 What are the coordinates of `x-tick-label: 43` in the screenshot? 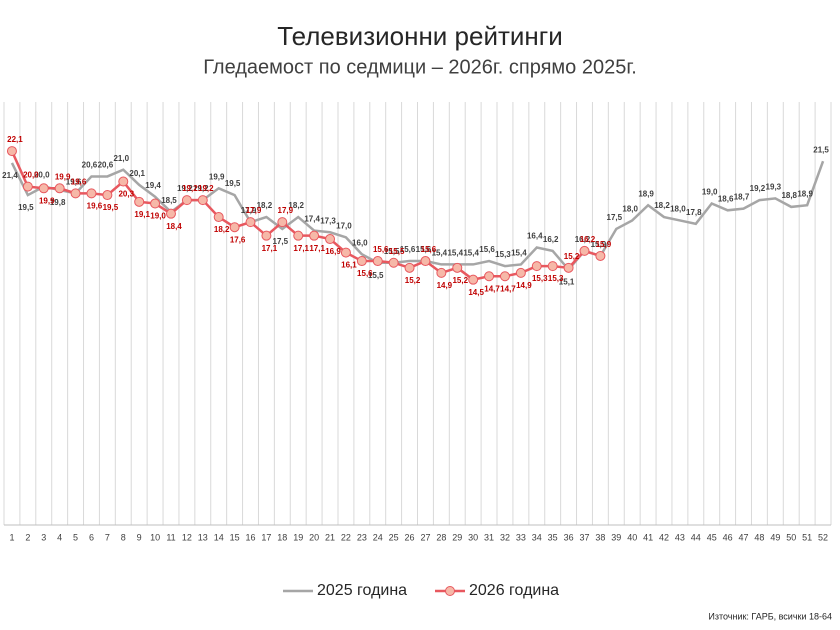 It's located at (680, 537).